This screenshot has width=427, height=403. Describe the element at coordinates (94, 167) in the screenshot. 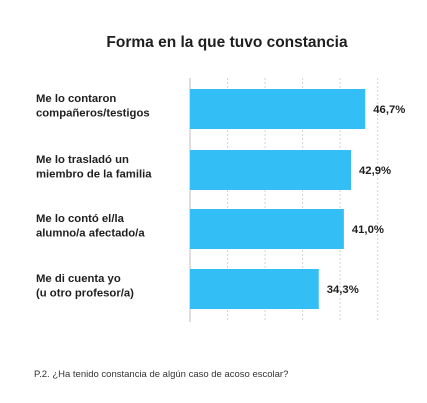

I see `category-label: Me lo trasladó un miembro de la familia` at that location.